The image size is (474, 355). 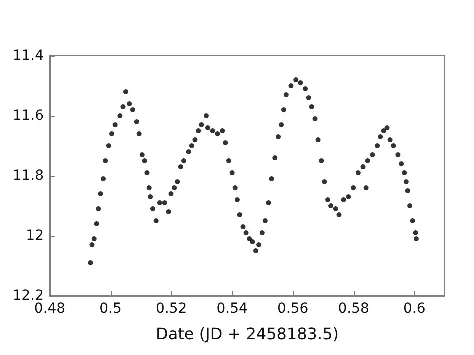 What do you see at coordinates (232, 309) in the screenshot?
I see `x-tick-label: 0.54` at bounding box center [232, 309].